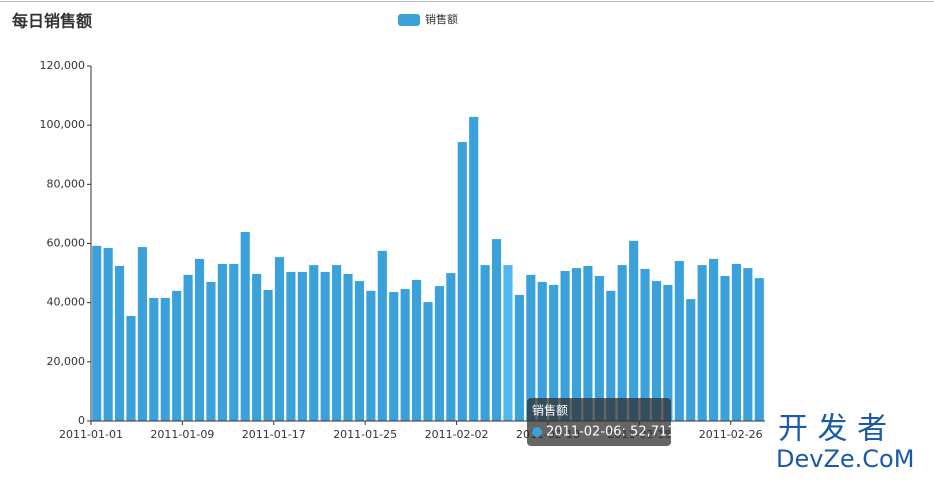  Describe the element at coordinates (63, 65) in the screenshot. I see `y-tick-label: 120,000` at that location.